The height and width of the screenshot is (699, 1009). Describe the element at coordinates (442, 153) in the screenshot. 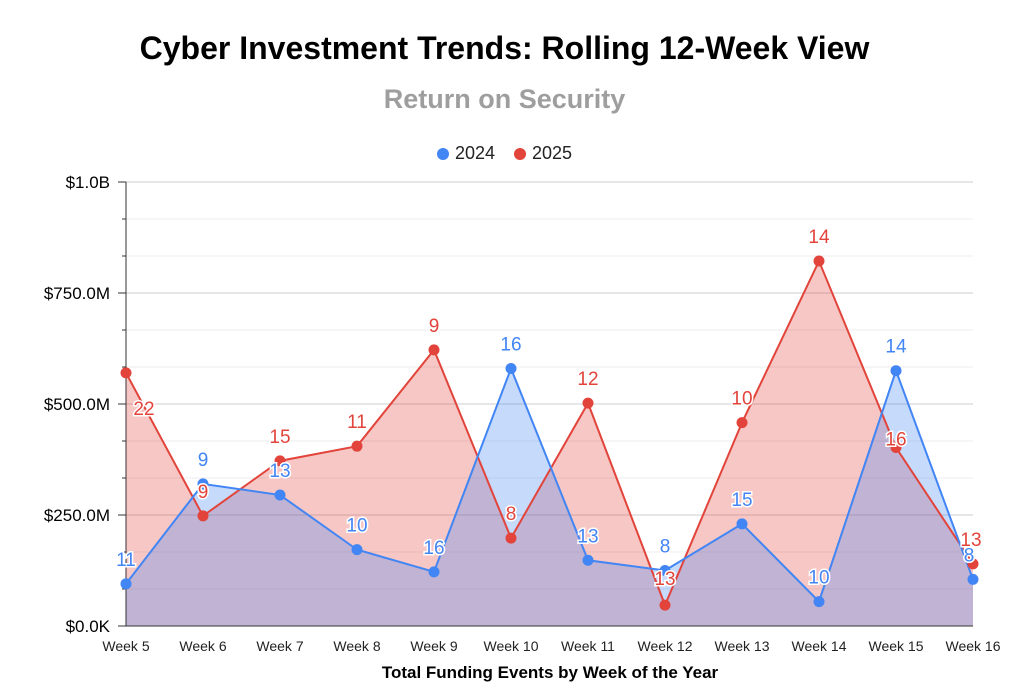

I see `legend-marker-2024` at that location.